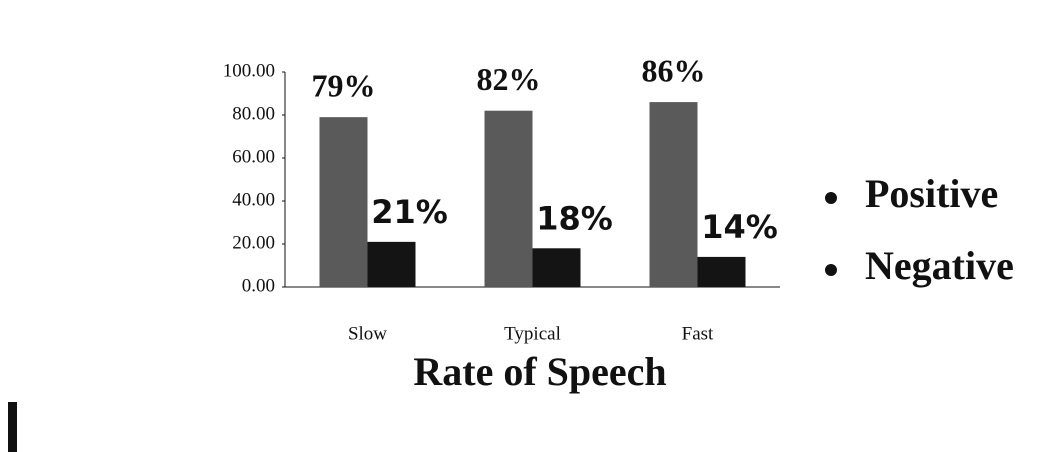 This screenshot has width=1060, height=452. What do you see at coordinates (574, 218) in the screenshot?
I see `value-label: 18%` at bounding box center [574, 218].